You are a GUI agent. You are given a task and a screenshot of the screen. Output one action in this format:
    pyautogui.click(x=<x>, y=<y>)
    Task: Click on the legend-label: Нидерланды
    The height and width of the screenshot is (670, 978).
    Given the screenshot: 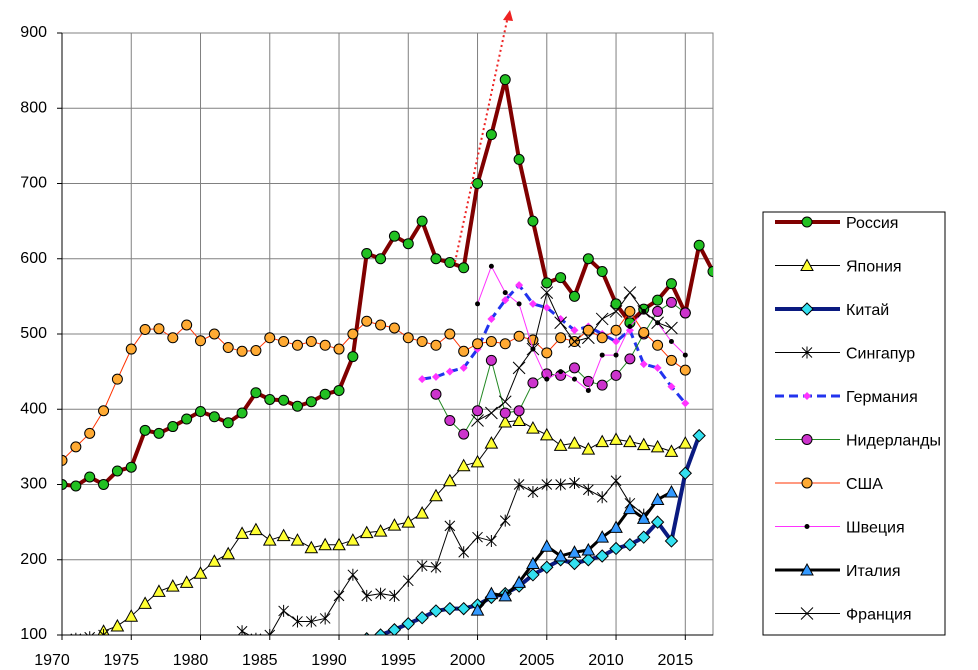 What is the action you would take?
    pyautogui.click(x=893, y=441)
    